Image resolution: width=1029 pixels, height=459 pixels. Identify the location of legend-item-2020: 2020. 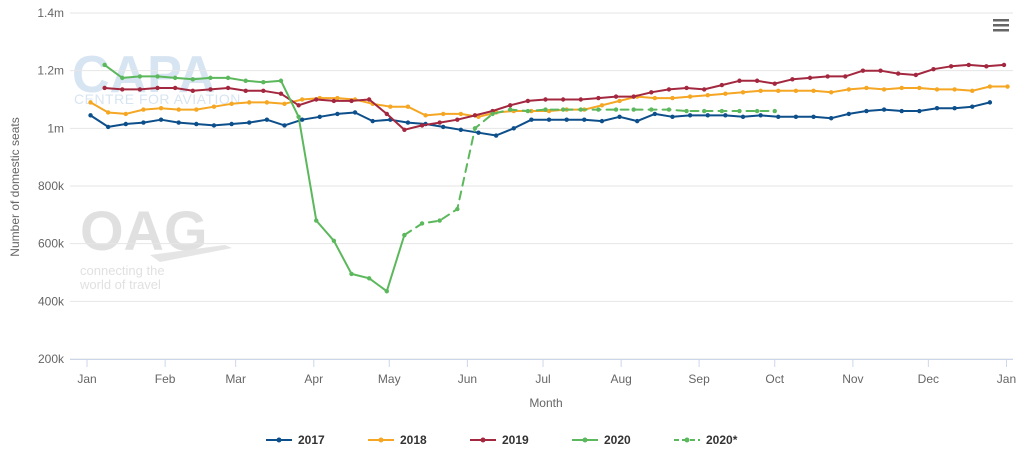
(601, 440).